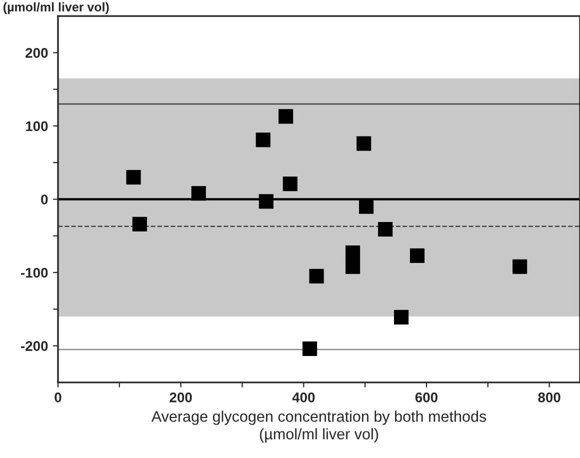  I want to click on y-tick-label: 200, so click(37, 53).